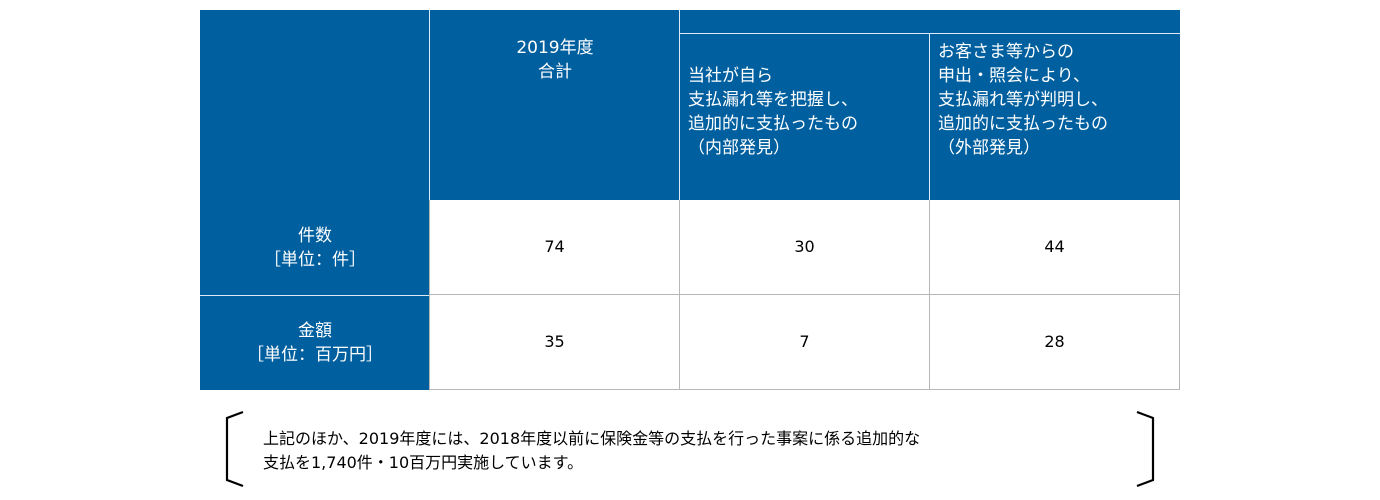 The width and height of the screenshot is (1380, 500). What do you see at coordinates (1145, 449) in the screenshot?
I see `right-bracket-icon` at bounding box center [1145, 449].